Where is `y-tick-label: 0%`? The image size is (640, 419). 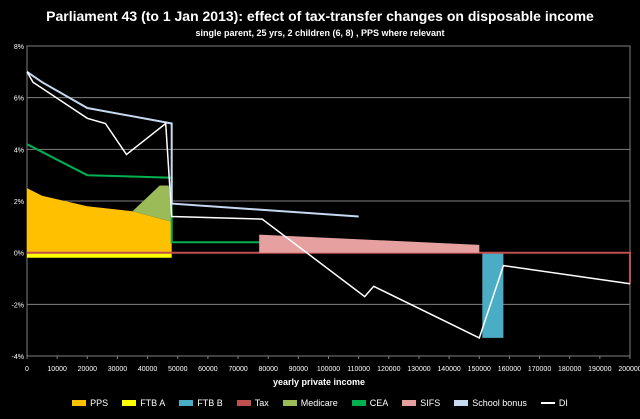
y-tick-label: 0% is located at coordinates (19, 254).